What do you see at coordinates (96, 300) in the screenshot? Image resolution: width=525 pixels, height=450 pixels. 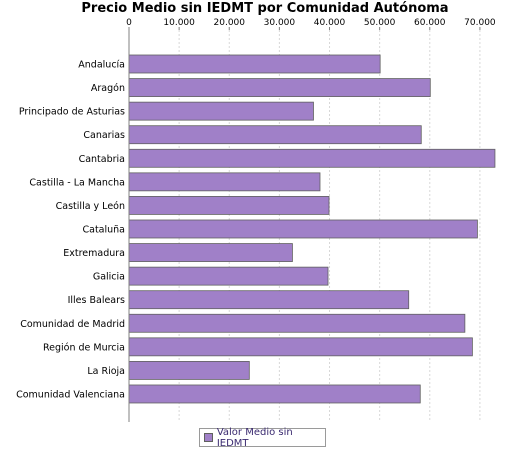 I see `category-label: Illes Balears` at bounding box center [96, 300].